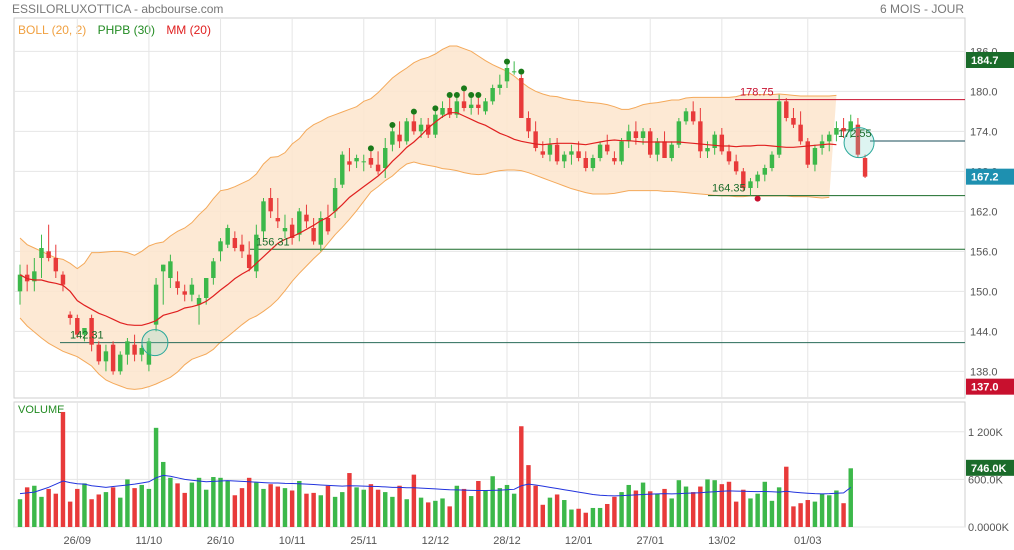  I want to click on y-tick-label: 180.0, so click(984, 92).